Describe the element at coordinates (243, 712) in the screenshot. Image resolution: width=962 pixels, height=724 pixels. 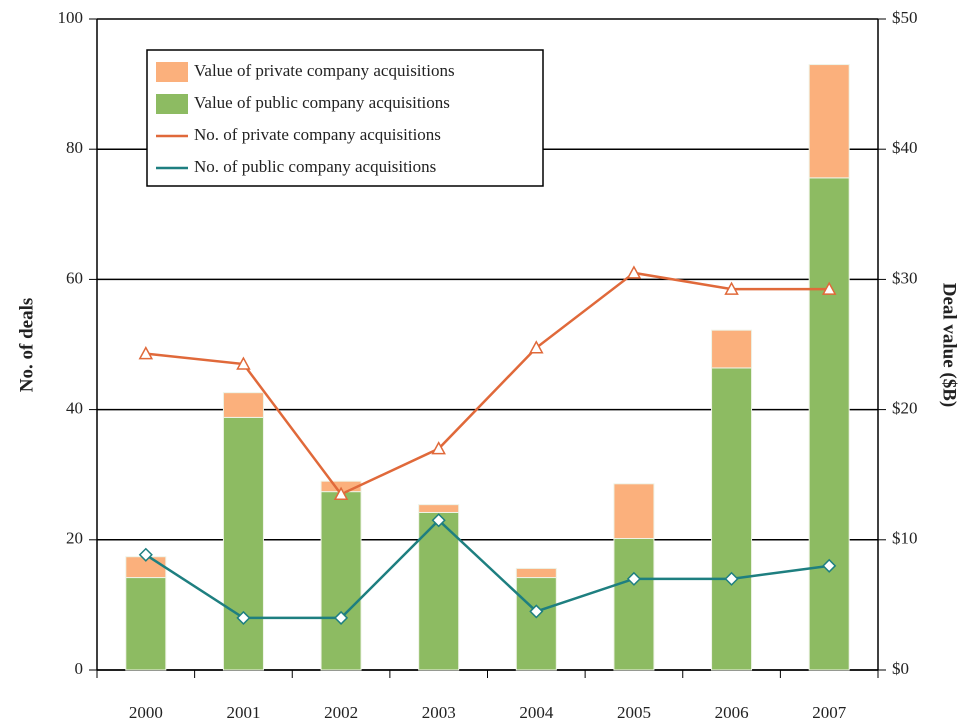
I see `x-tick-label: 2001` at that location.